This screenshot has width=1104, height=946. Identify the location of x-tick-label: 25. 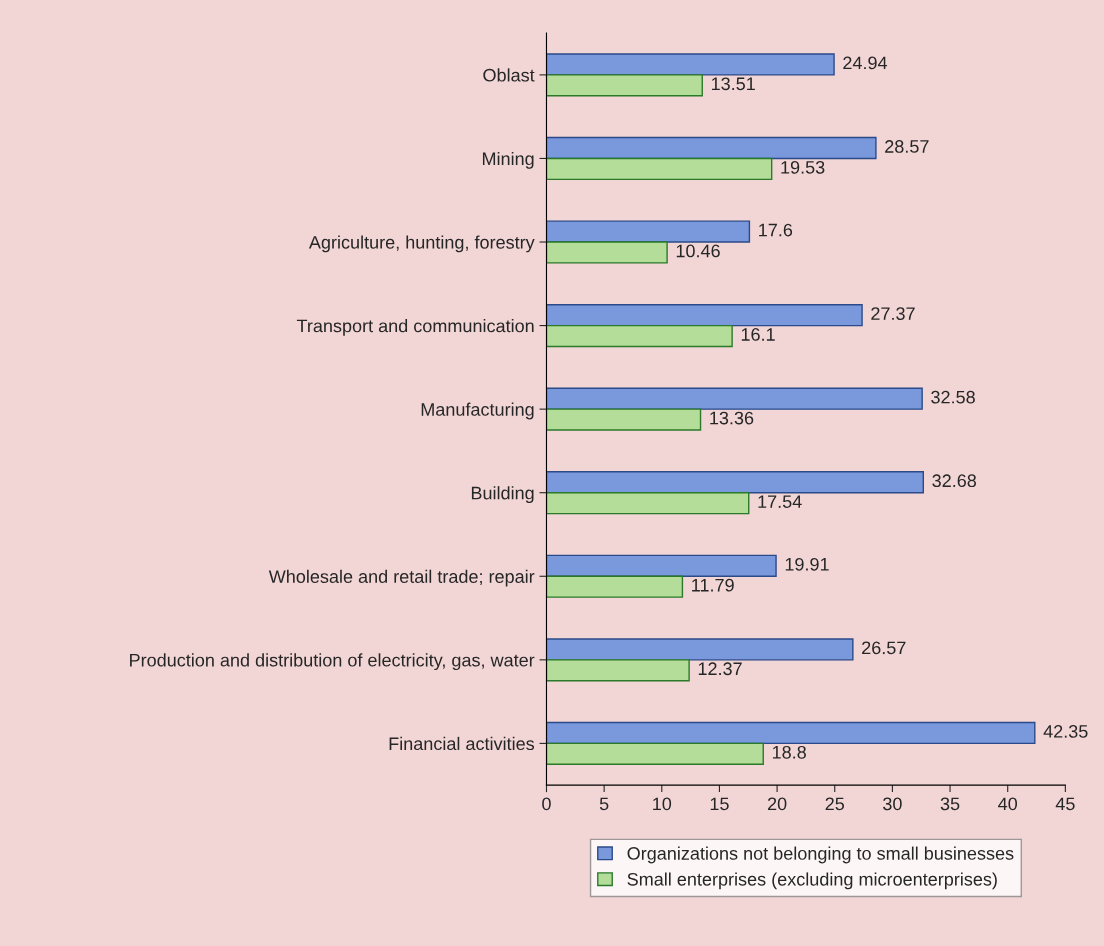
(835, 804).